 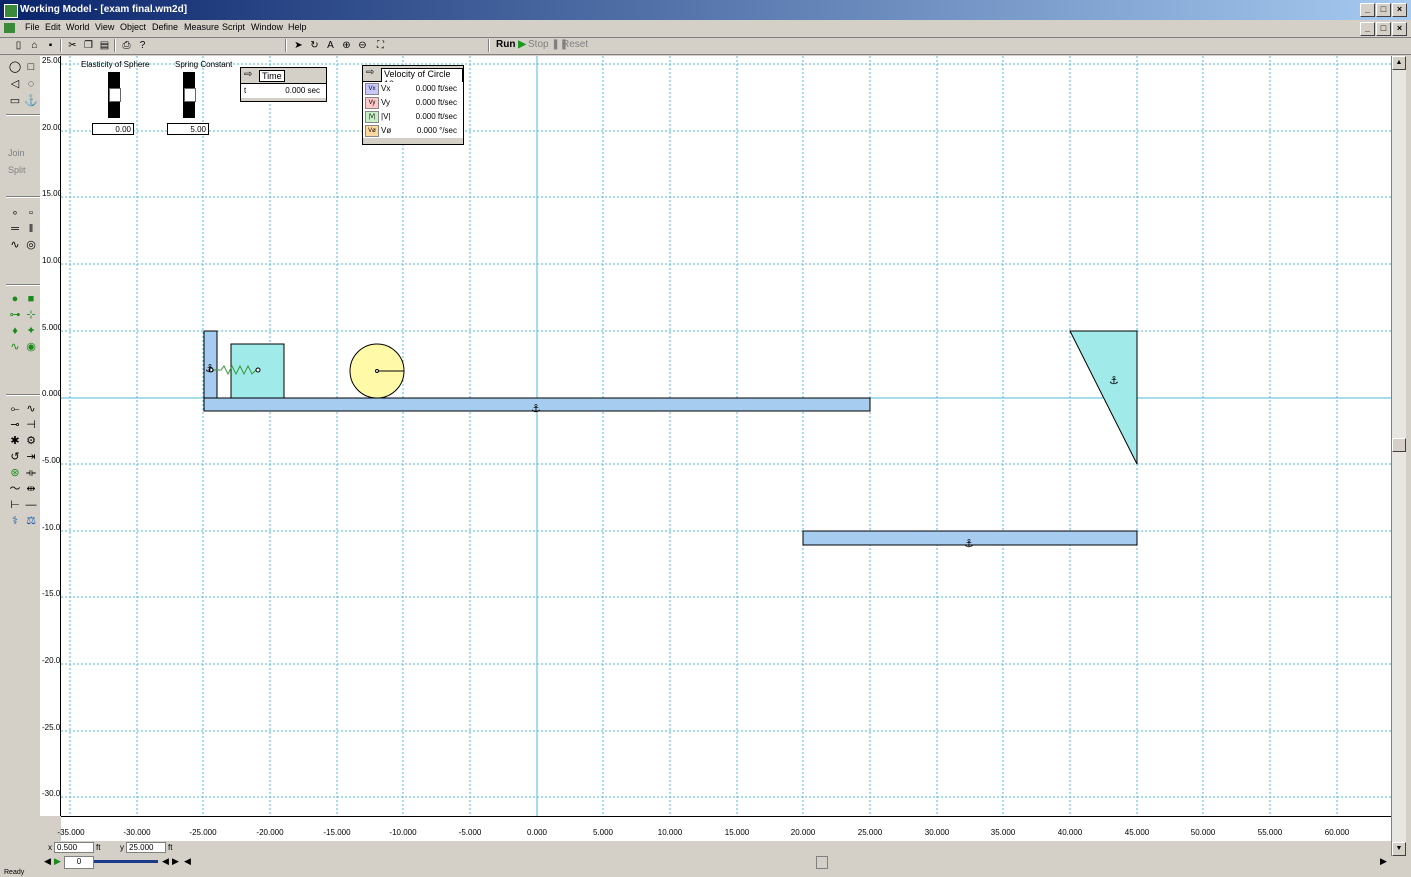 What do you see at coordinates (113, 129) in the screenshot?
I see `elasticity-value-field: 0.00` at bounding box center [113, 129].